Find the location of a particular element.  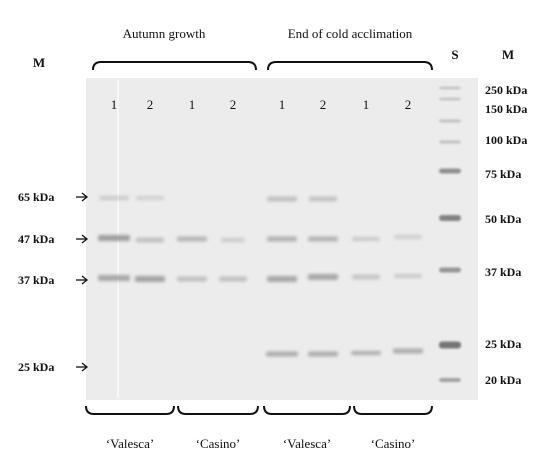

bracket-casino-autumn is located at coordinates (218, 410).